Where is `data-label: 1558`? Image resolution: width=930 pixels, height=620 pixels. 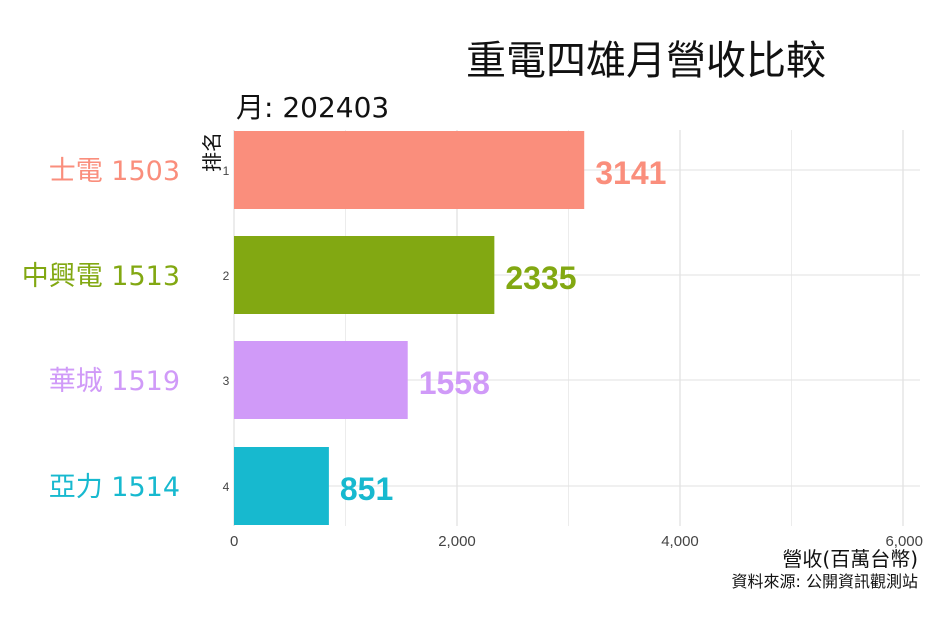 data-label: 1558 is located at coordinates (454, 383).